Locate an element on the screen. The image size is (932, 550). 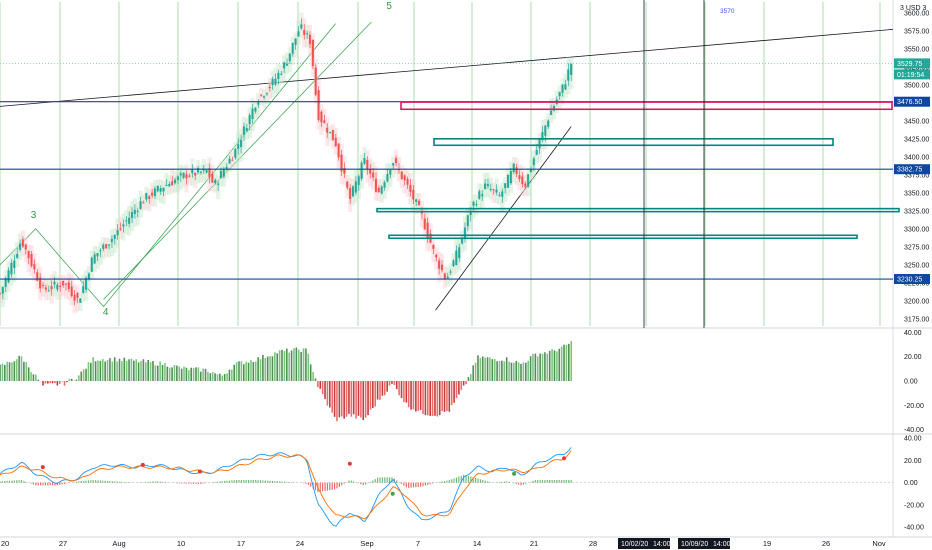
trendline is located at coordinates (503, 218).